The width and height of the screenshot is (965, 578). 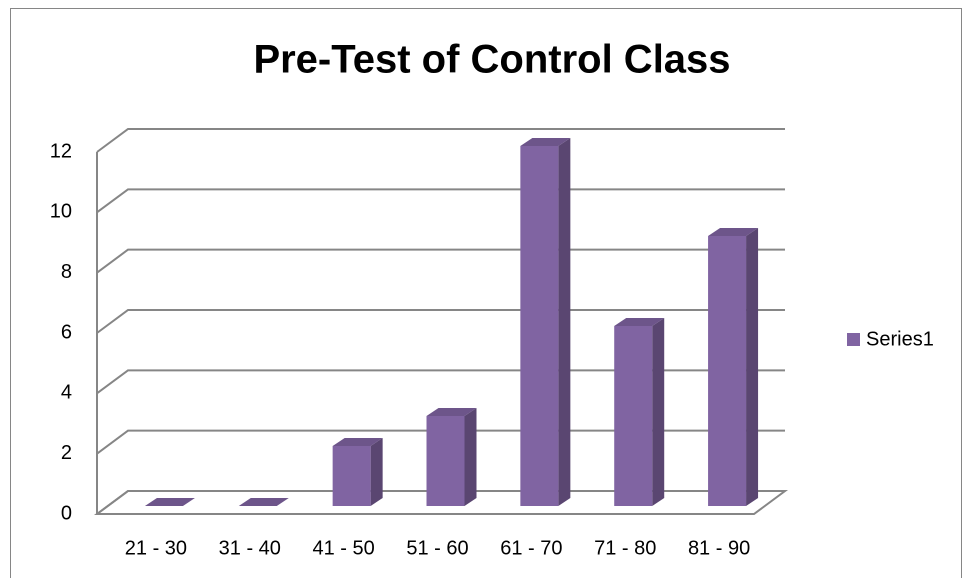 I want to click on x-tick-label: 71 - 80, so click(x=625, y=548).